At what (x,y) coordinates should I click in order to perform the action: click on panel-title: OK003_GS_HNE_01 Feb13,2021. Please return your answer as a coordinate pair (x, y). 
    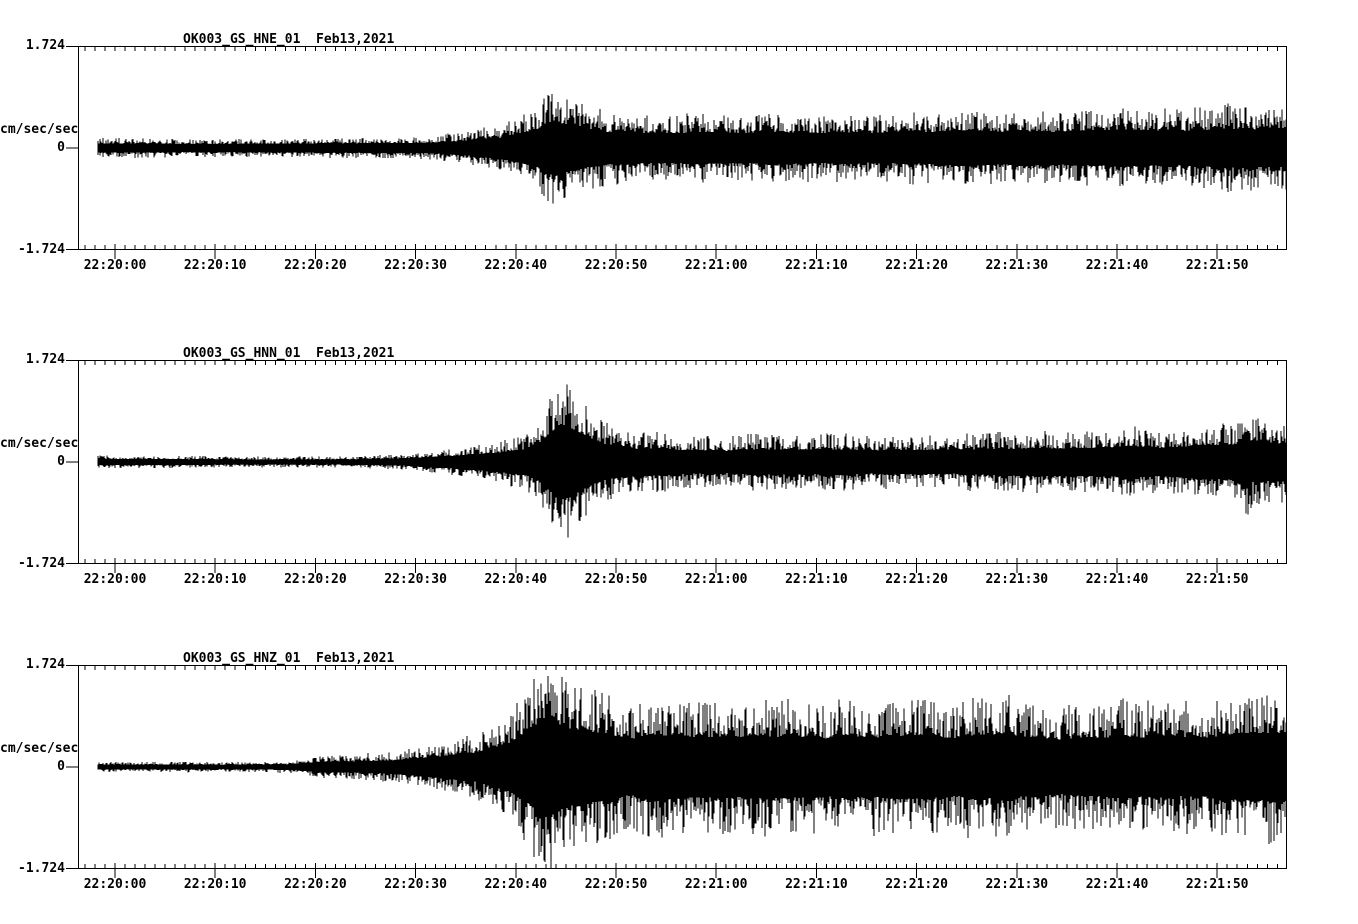
    Looking at the image, I should click on (289, 39).